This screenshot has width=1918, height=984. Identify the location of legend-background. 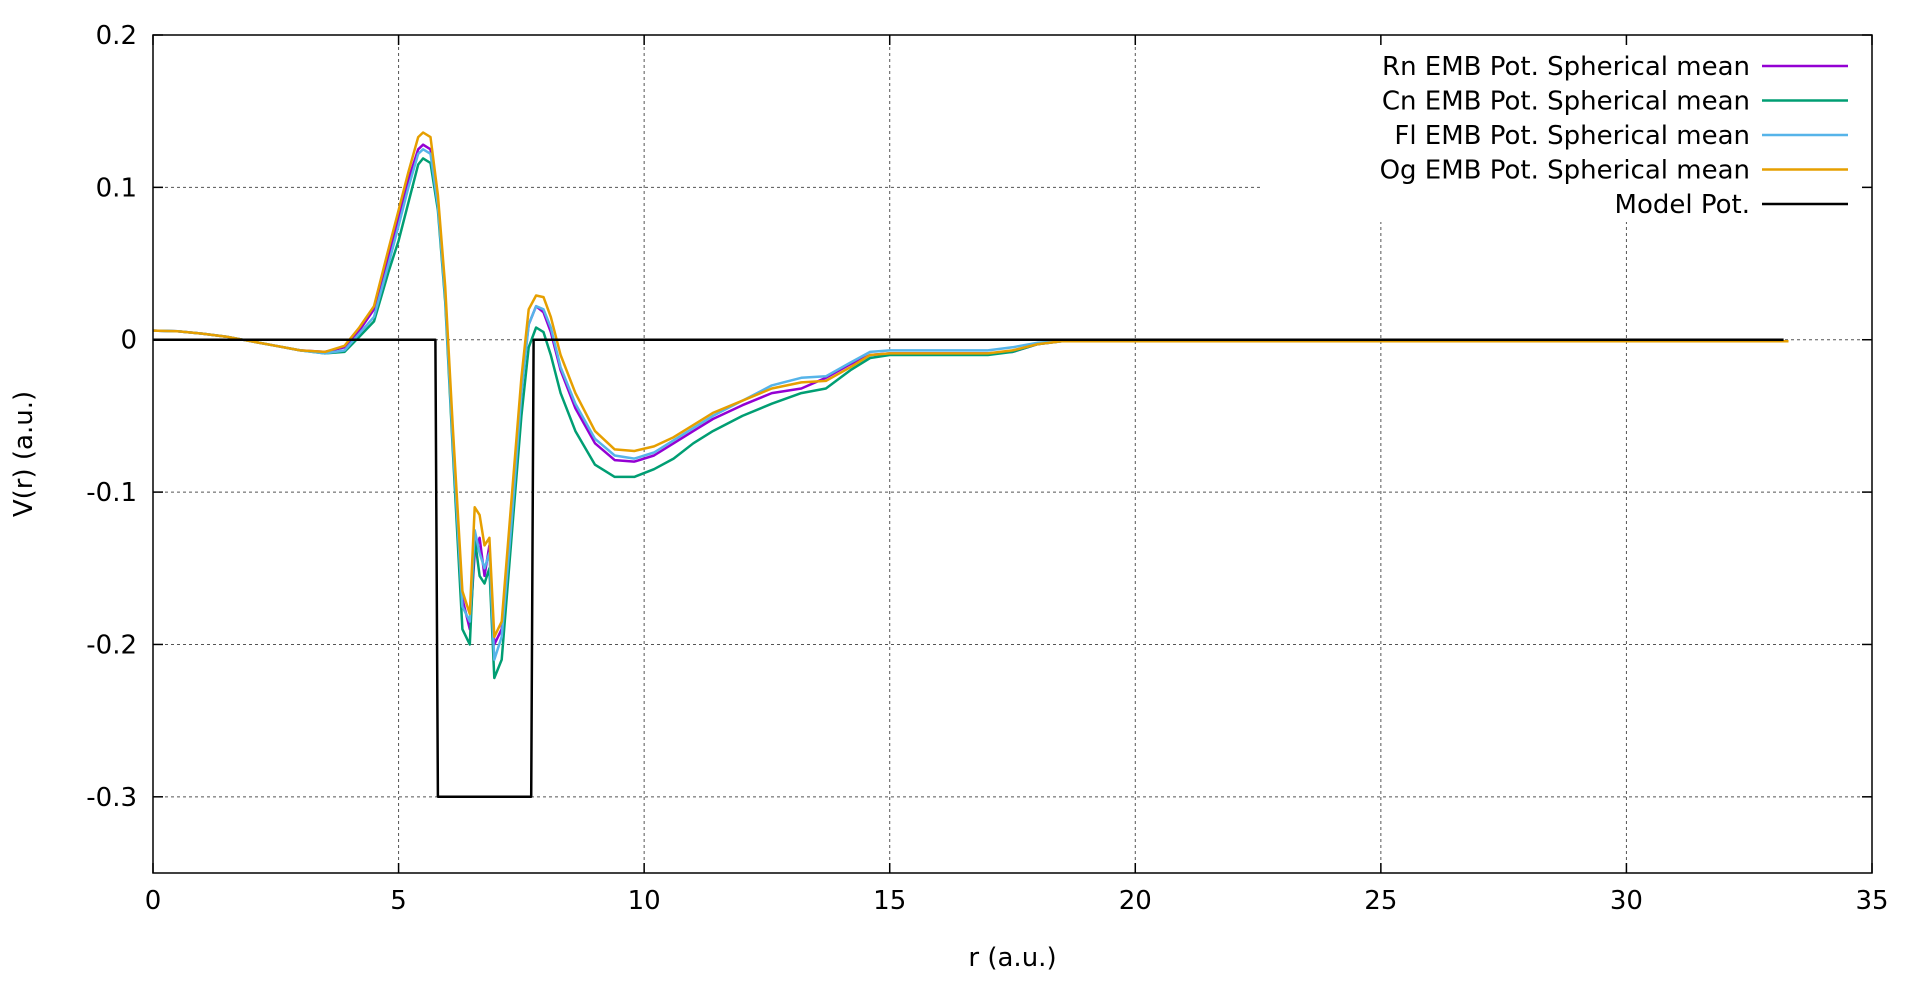
(1561, 132).